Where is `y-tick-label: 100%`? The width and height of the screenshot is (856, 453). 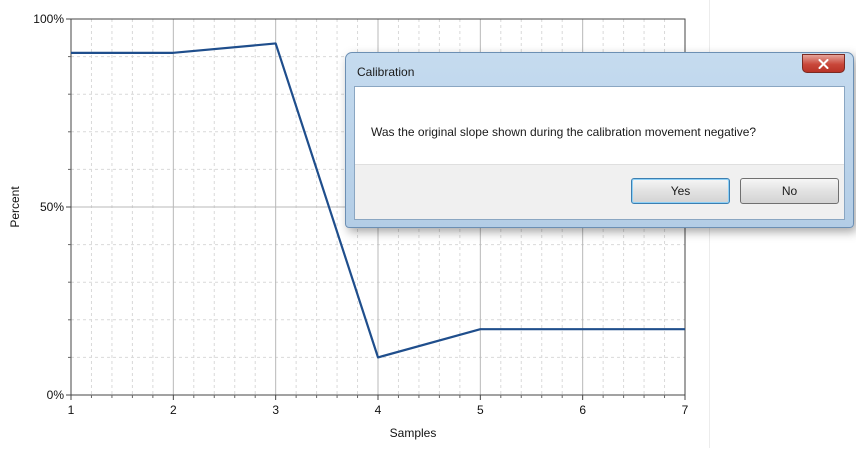
y-tick-label: 100% is located at coordinates (48, 19).